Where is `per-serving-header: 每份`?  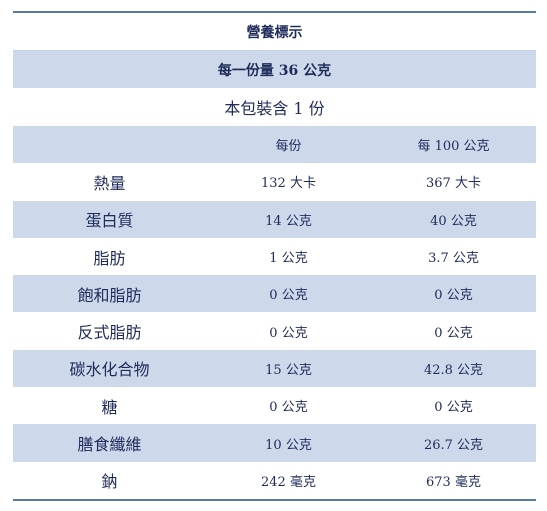 per-serving-header: 每份 is located at coordinates (288, 147).